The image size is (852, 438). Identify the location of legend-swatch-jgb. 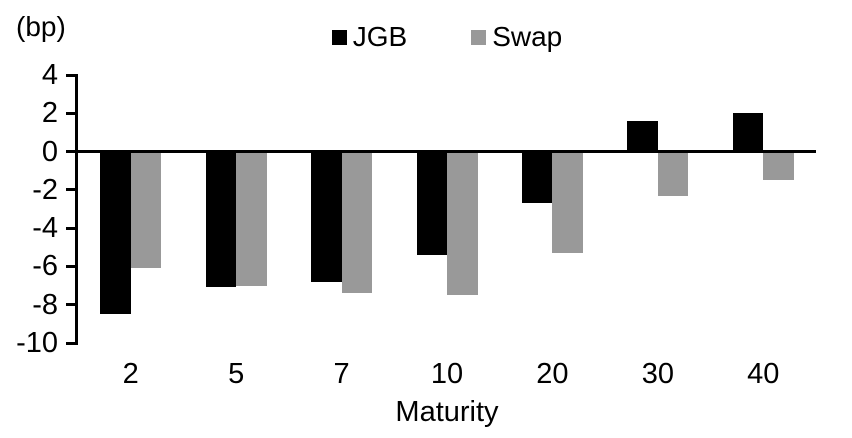
(339, 37).